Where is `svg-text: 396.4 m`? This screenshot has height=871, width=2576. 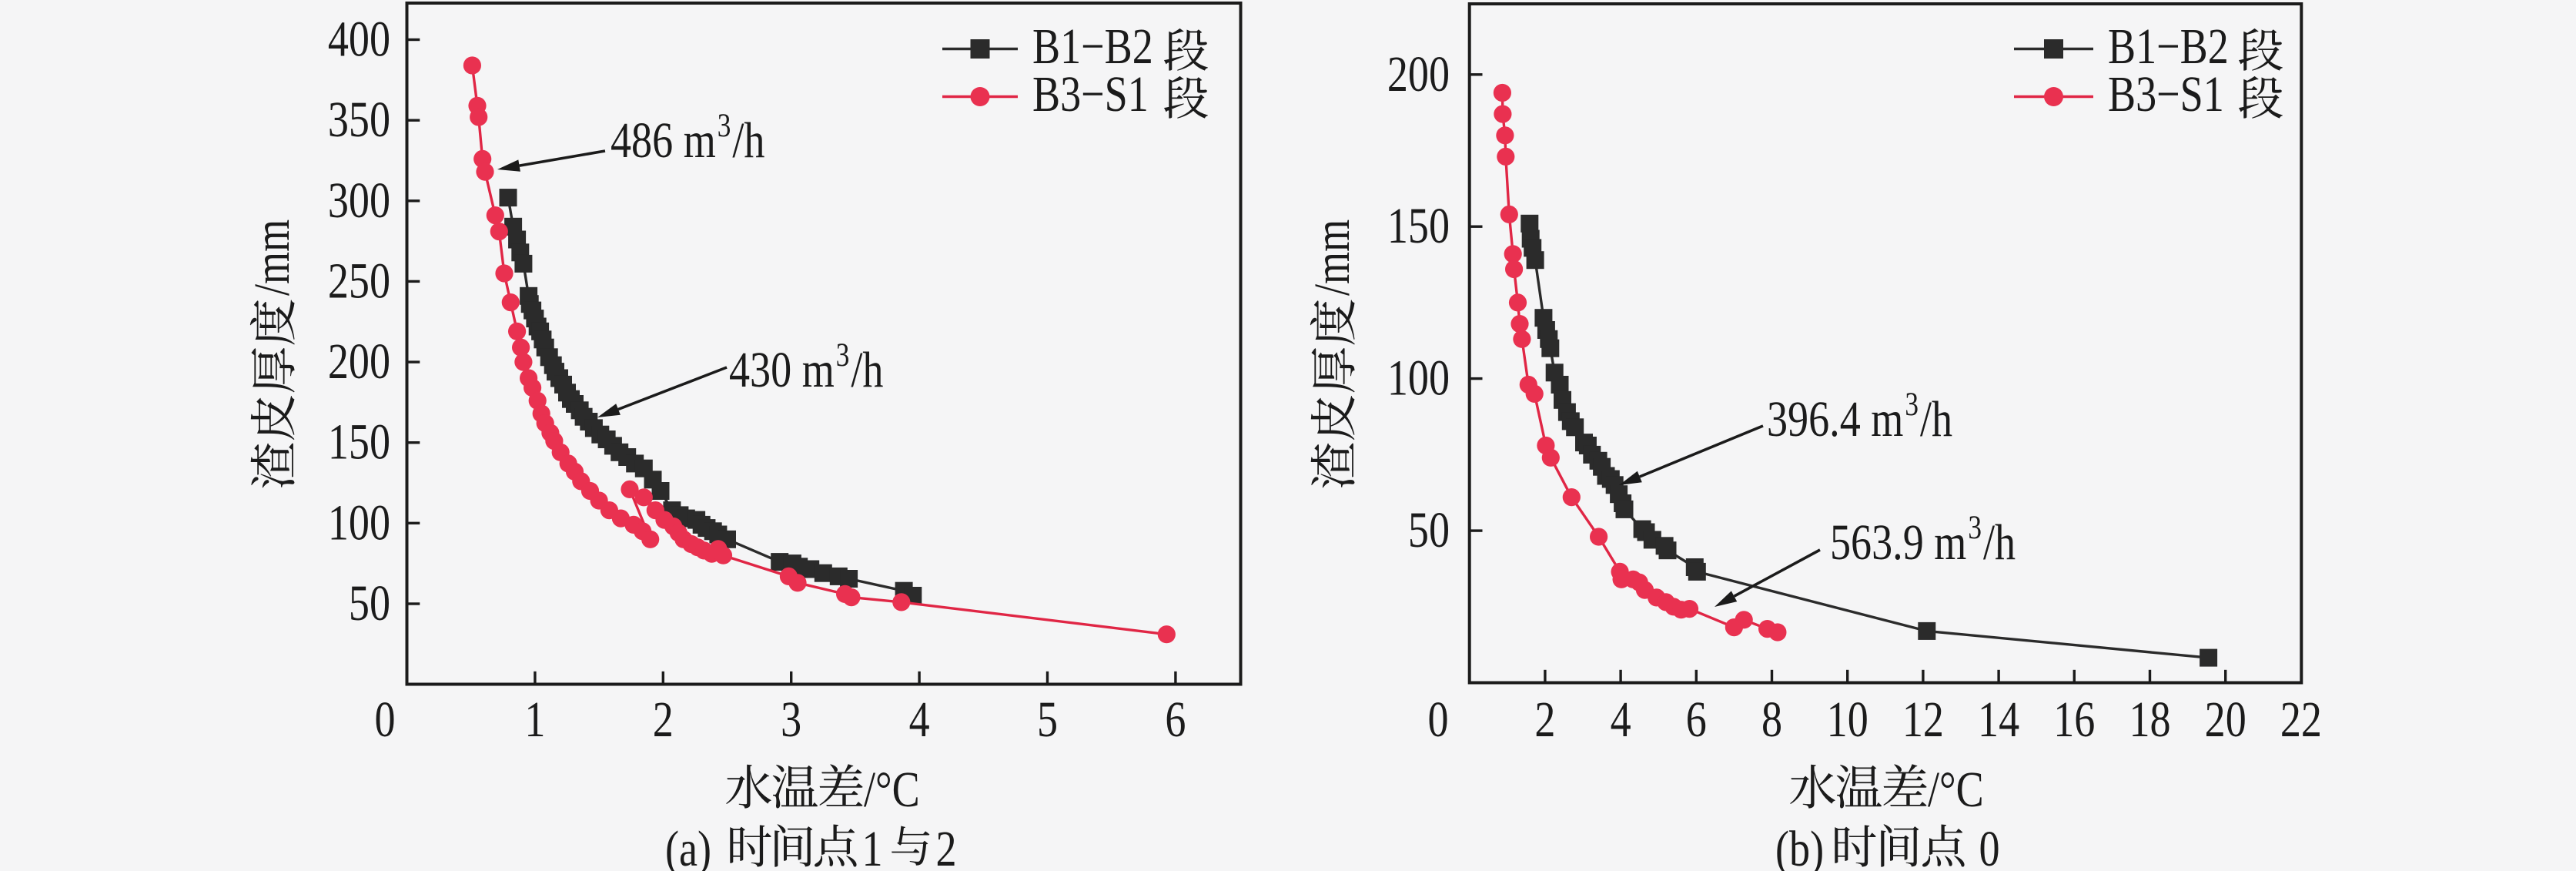 svg-text: 396.4 m is located at coordinates (1835, 419).